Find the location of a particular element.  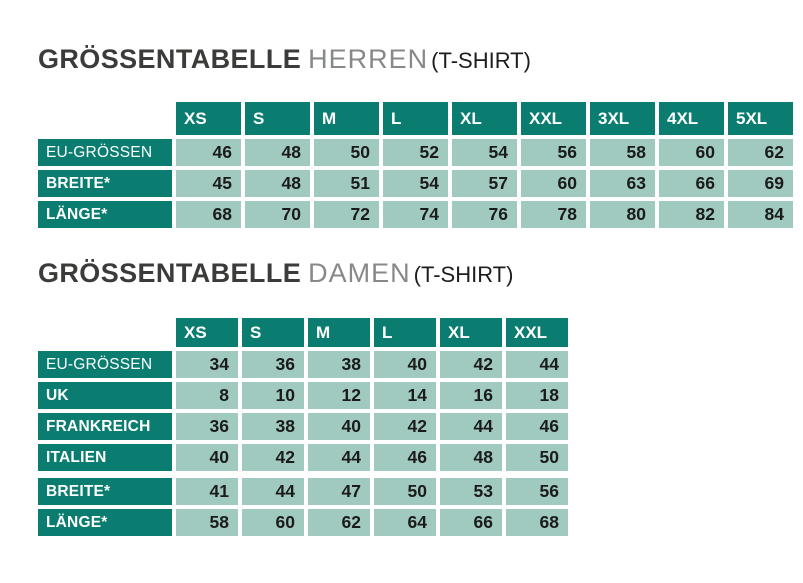

column-header-3xl: 3XL is located at coordinates (622, 118).